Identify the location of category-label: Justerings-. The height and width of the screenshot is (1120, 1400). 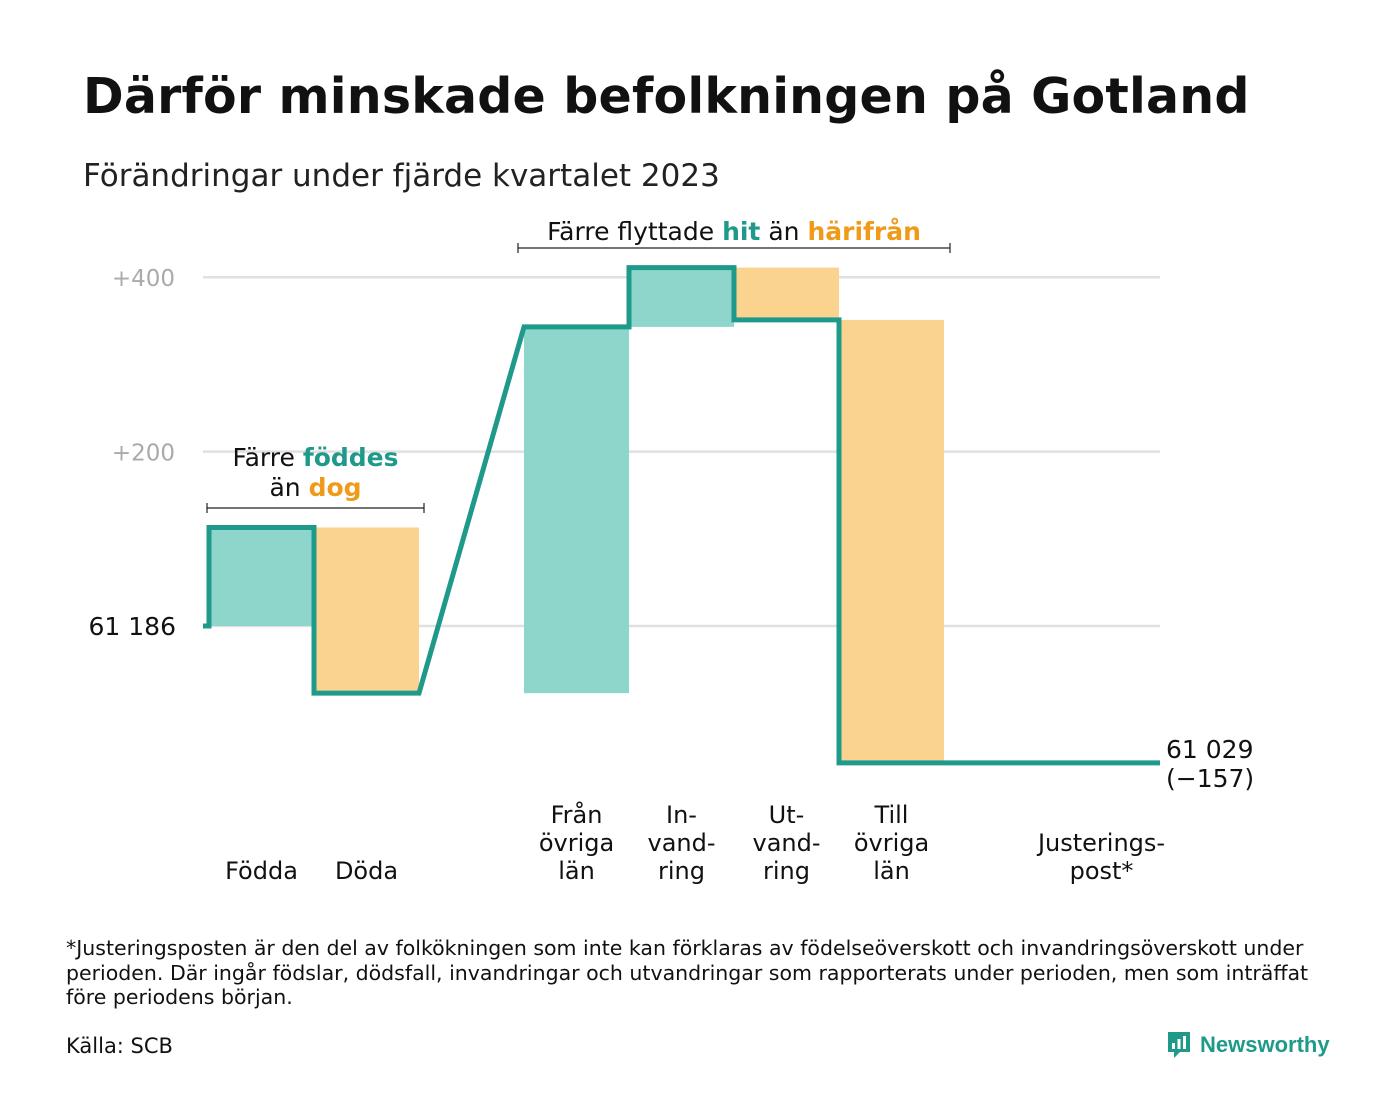
(1100, 843).